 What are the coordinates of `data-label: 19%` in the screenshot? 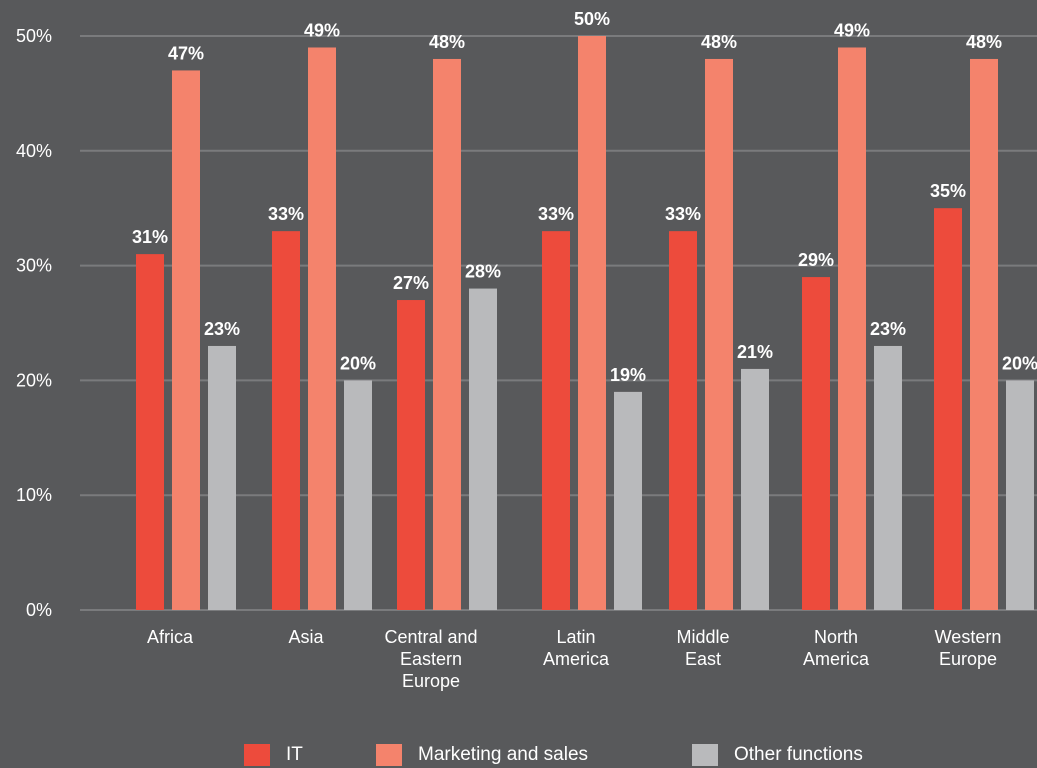 It's located at (628, 375).